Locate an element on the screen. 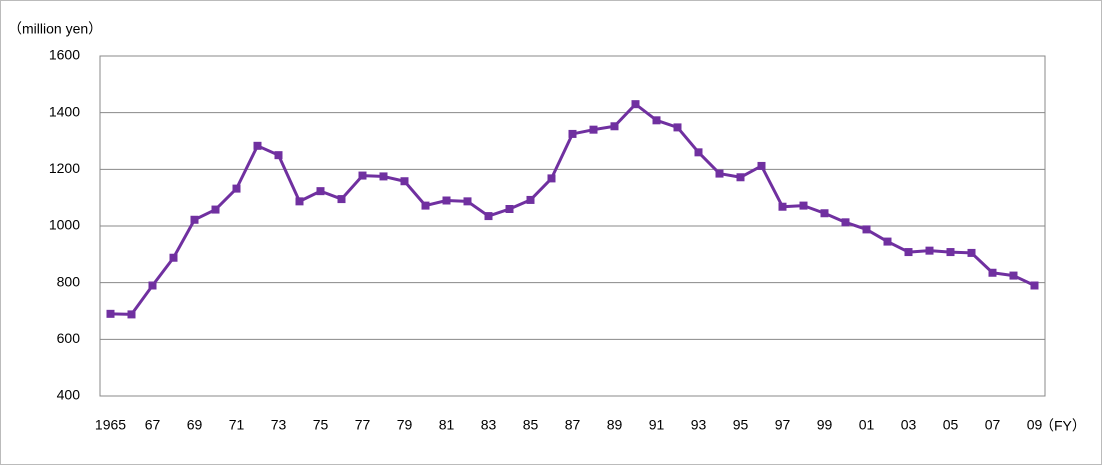 The height and width of the screenshot is (465, 1102). x-tick-label: 75 is located at coordinates (321, 425).